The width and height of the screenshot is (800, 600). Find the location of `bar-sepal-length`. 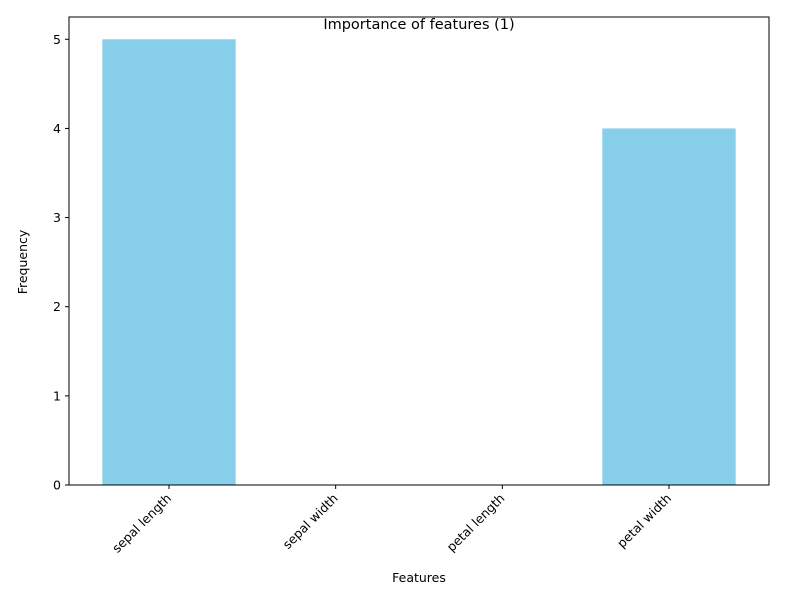

bar-sepal-length is located at coordinates (169, 262).